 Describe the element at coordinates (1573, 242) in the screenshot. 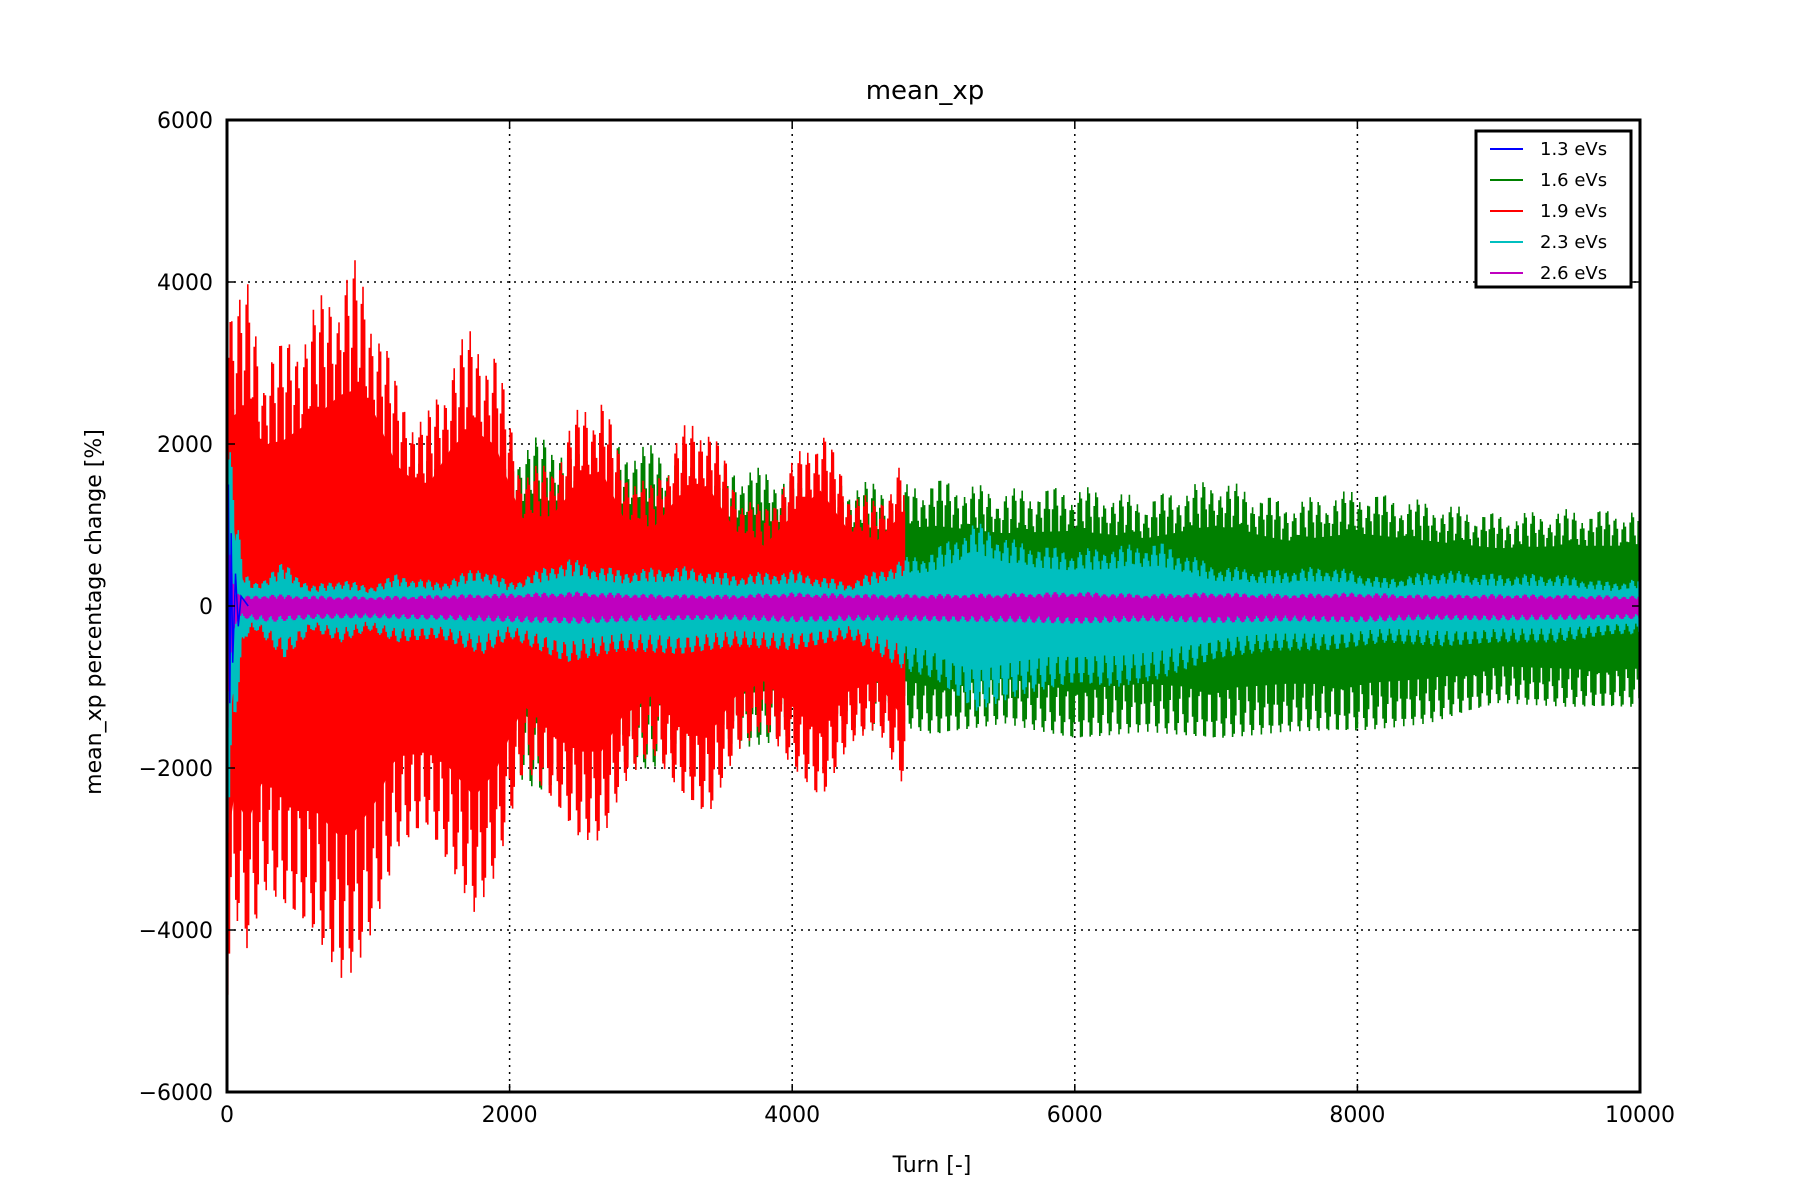

I see `legend-label: 2.3 eVs` at that location.